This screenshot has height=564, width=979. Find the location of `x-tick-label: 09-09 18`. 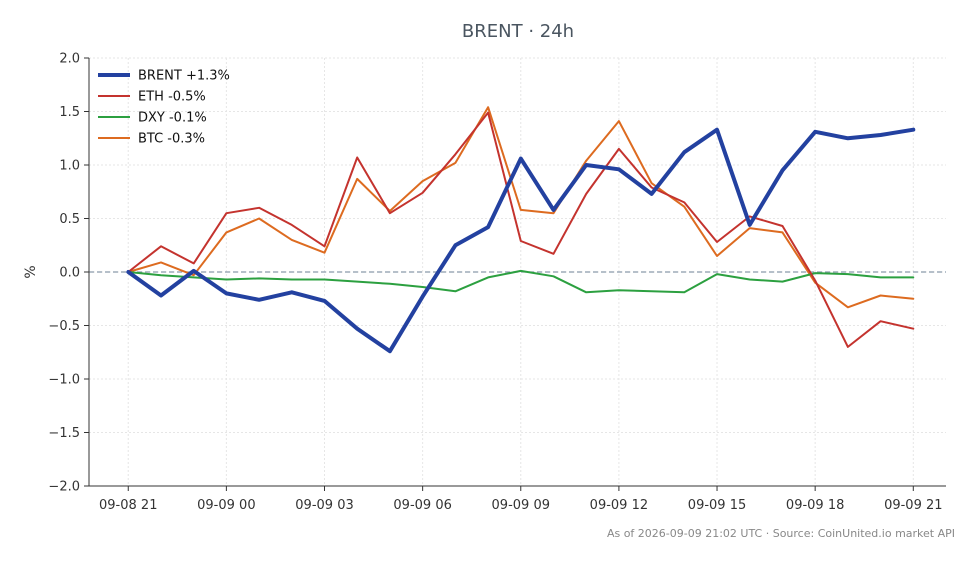

x-tick-label: 09-09 18 is located at coordinates (815, 505).